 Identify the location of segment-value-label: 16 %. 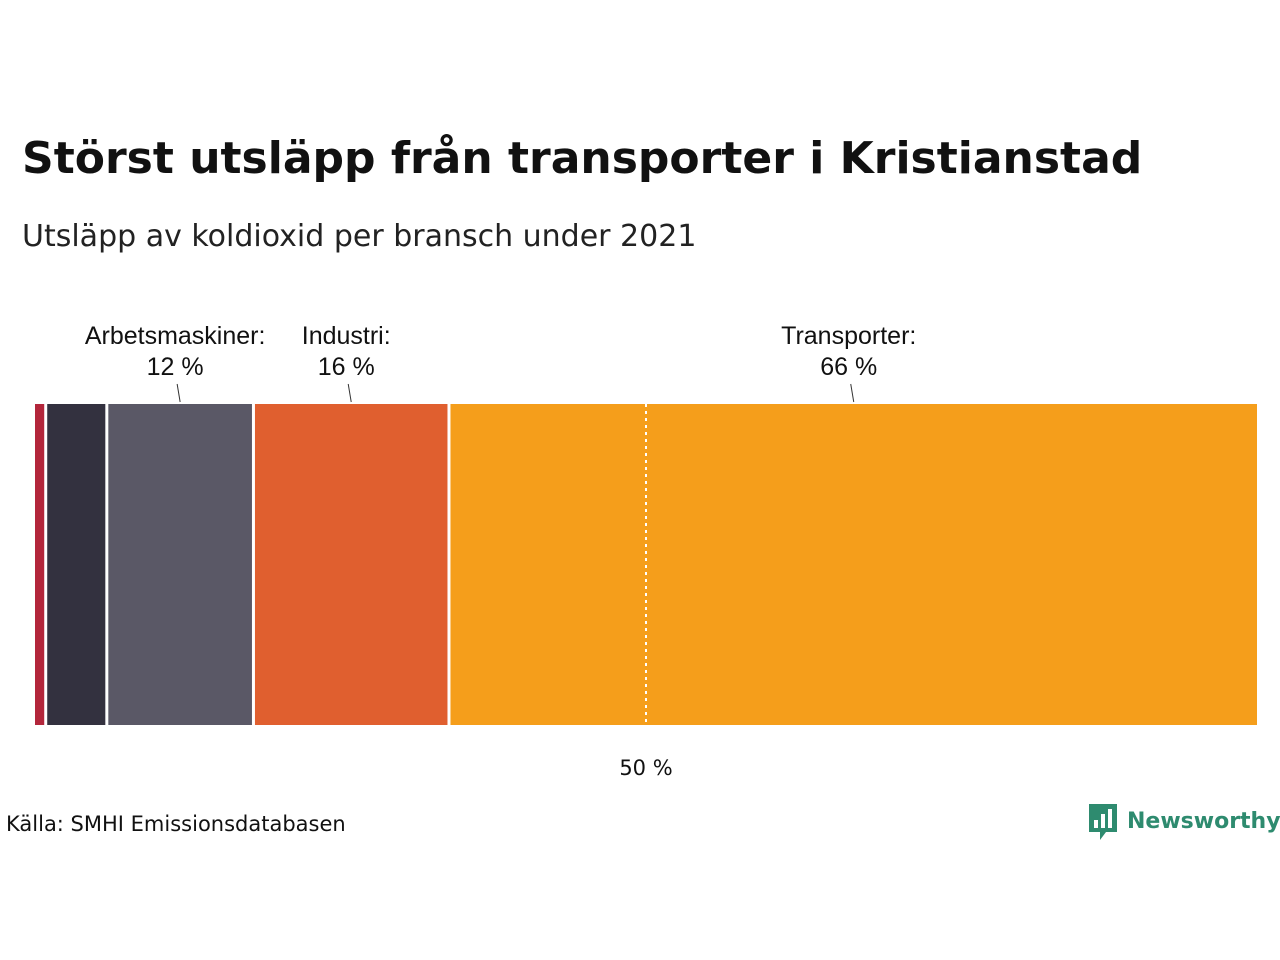
(346, 367).